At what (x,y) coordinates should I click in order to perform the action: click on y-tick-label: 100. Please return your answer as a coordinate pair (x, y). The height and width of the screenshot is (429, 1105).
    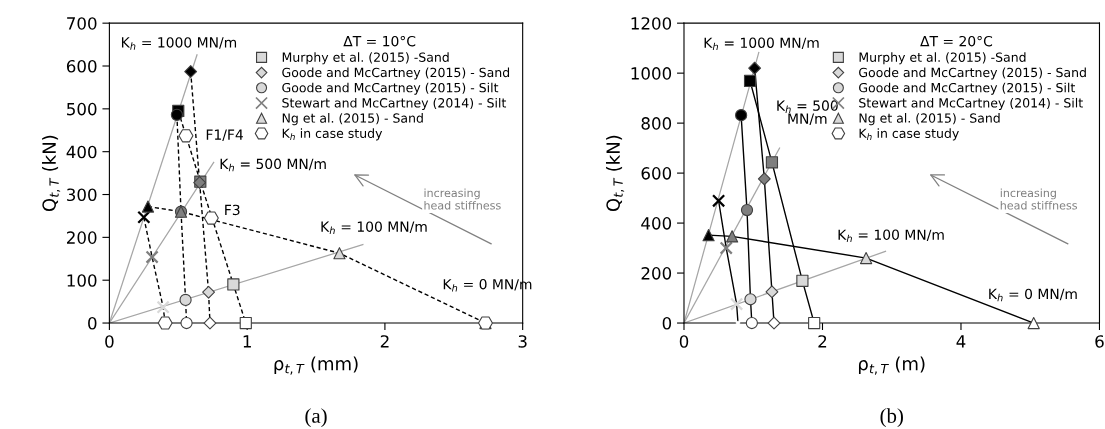
    Looking at the image, I should click on (82, 280).